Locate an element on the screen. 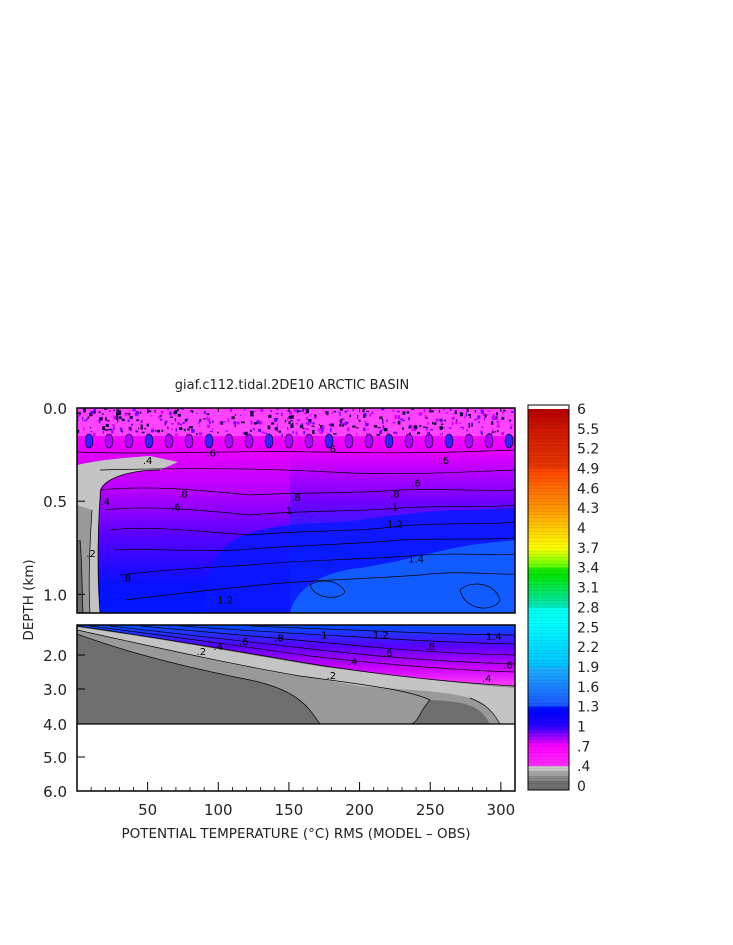 This screenshot has width=733, height=945. colorbar-label: 3.4 is located at coordinates (588, 569).